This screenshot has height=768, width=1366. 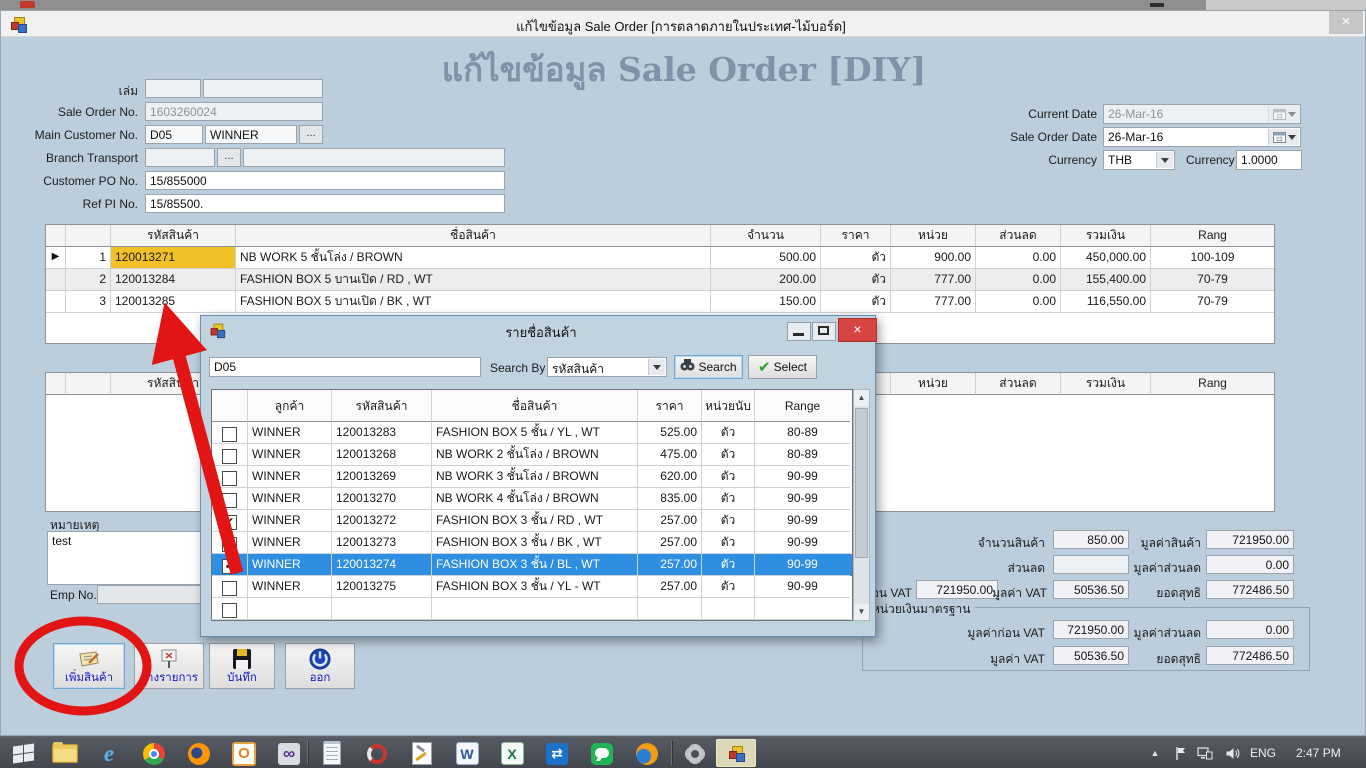 I want to click on net-label: ยอดสุทธิ, so click(x=1178, y=593).